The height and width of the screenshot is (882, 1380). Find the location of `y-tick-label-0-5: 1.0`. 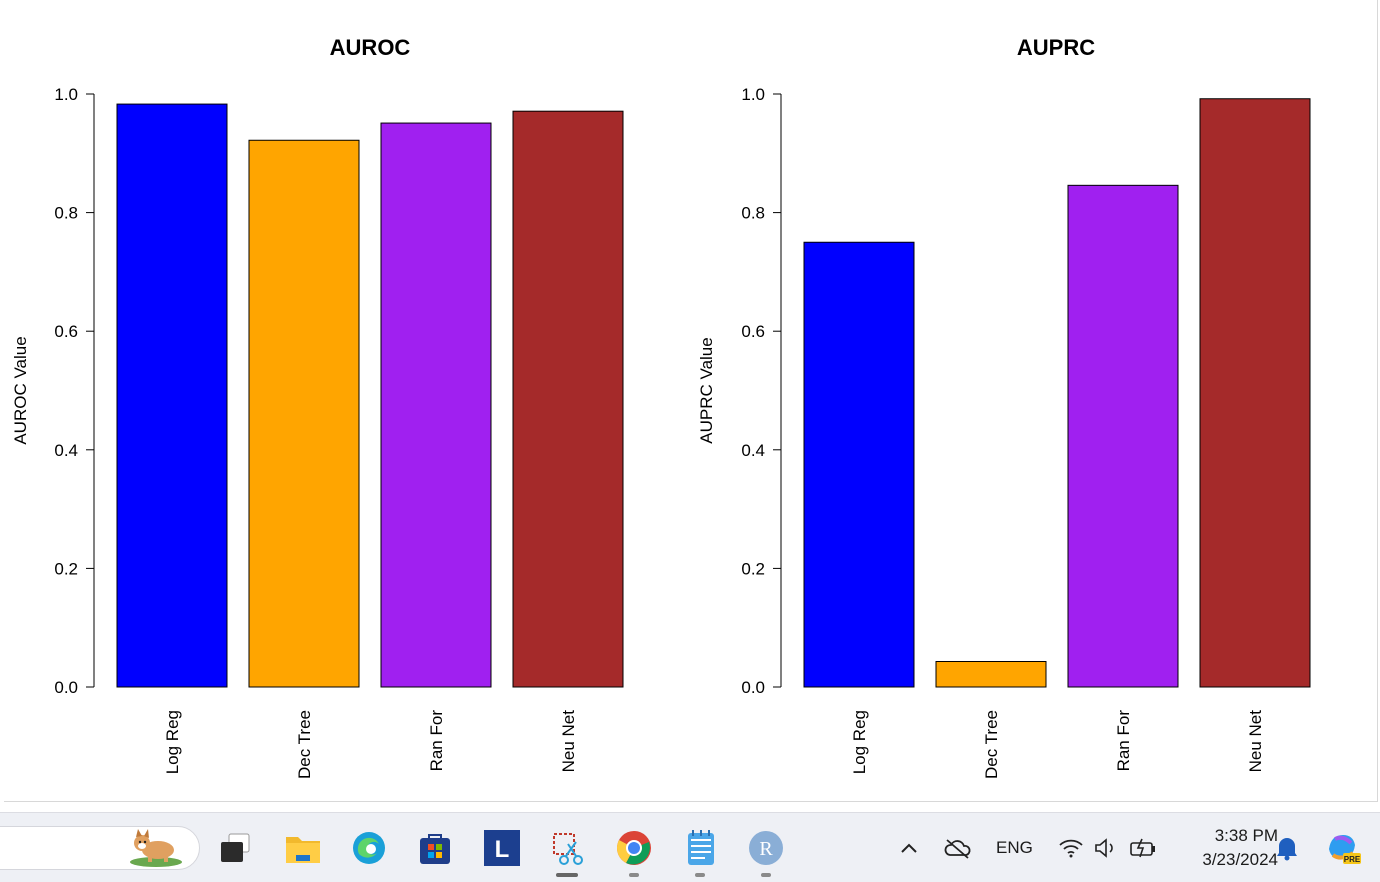

y-tick-label-0-5: 1.0 is located at coordinates (66, 94).